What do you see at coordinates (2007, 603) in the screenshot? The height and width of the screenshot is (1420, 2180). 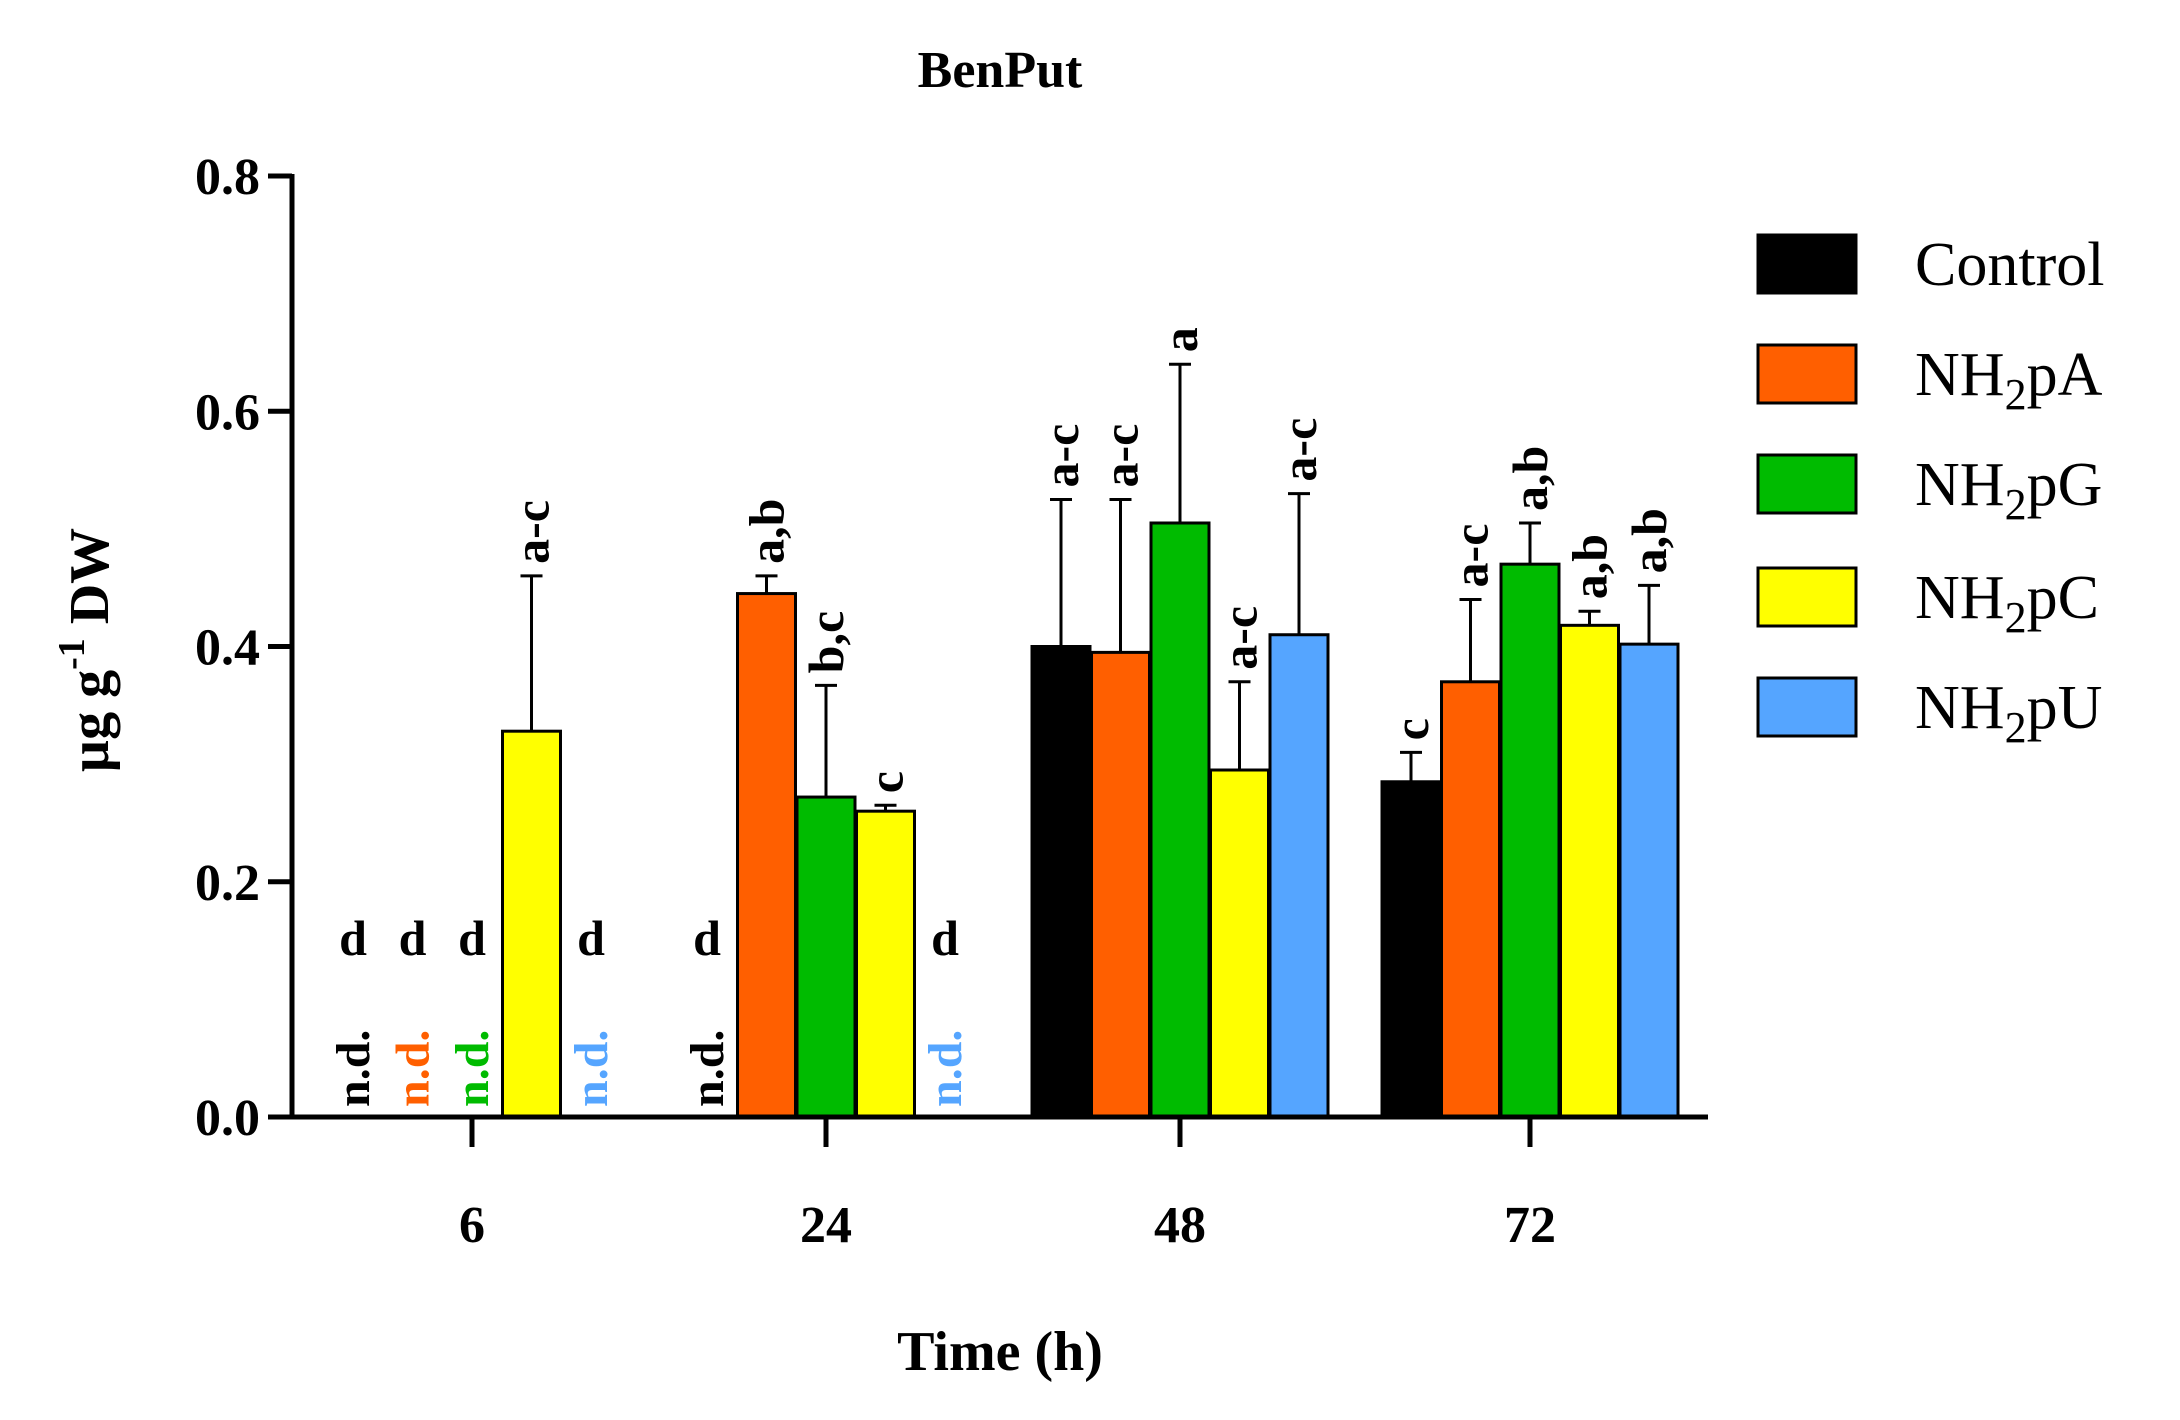 I see `legend-label-nh2pc: NH2pC` at bounding box center [2007, 603].